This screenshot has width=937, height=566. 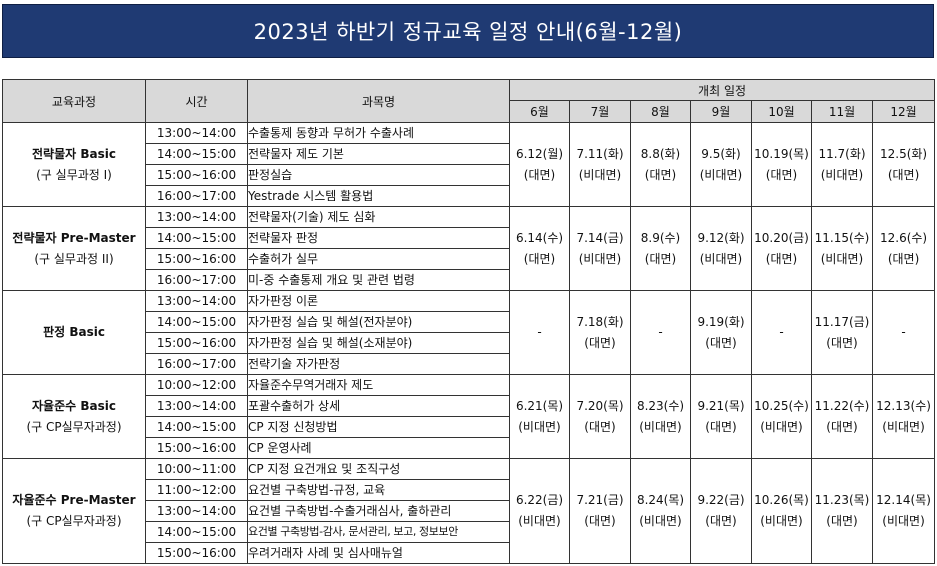 I want to click on header-month: 6월, so click(x=539, y=111).